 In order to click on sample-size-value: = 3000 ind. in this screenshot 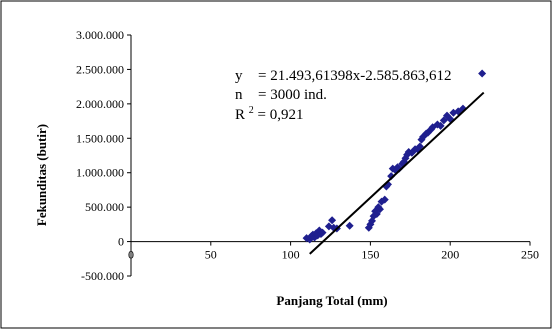, I will do `click(292, 95)`.